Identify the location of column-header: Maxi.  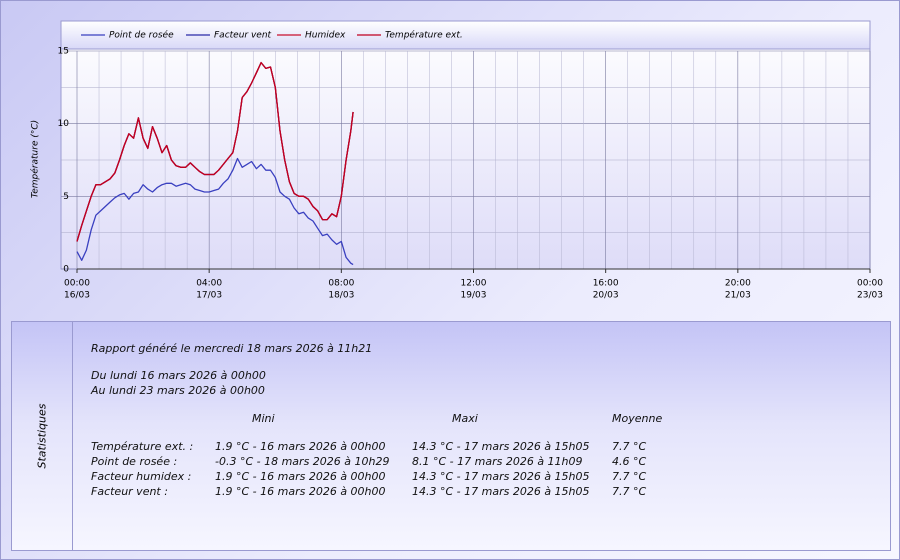
(465, 418).